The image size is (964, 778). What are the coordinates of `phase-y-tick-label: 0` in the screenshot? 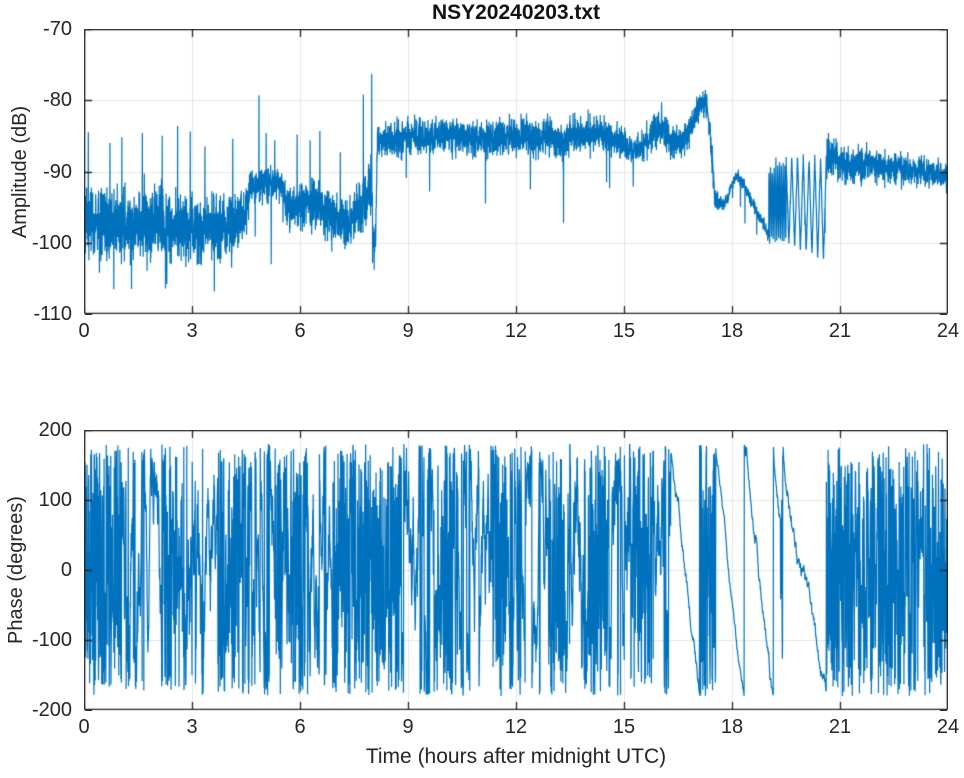 It's located at (66, 570).